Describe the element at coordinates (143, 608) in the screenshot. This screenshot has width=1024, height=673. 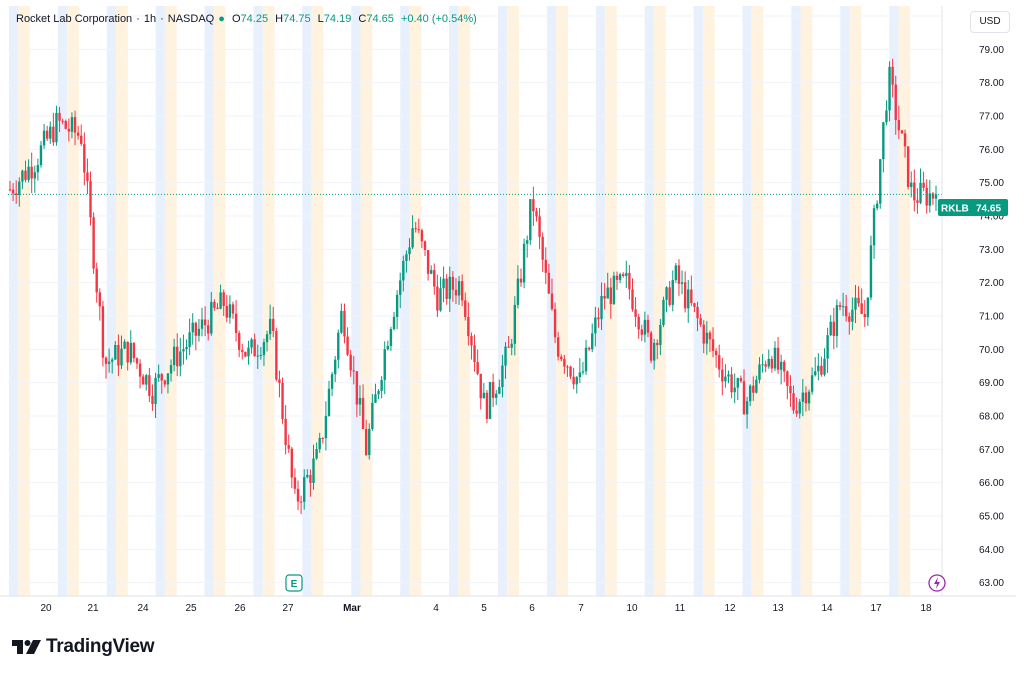
I see `x-tick-label: 24` at that location.